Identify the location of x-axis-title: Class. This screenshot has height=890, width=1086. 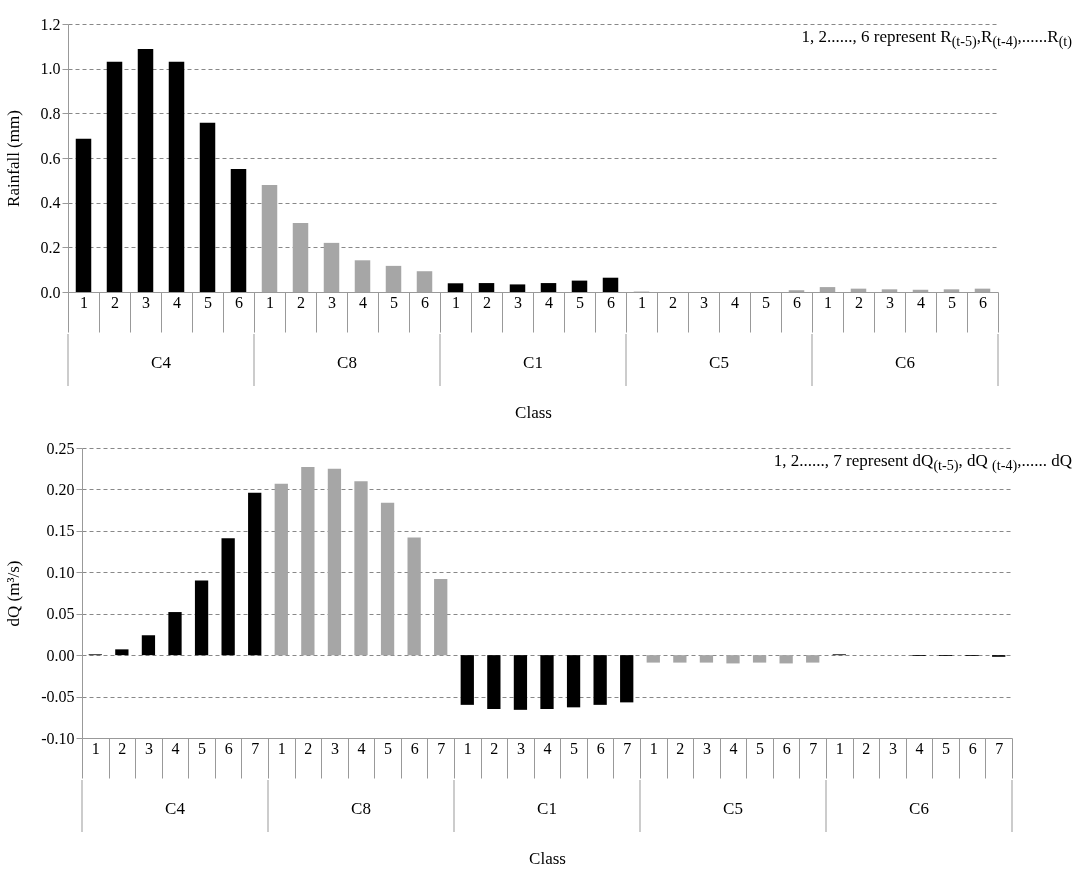
(533, 412).